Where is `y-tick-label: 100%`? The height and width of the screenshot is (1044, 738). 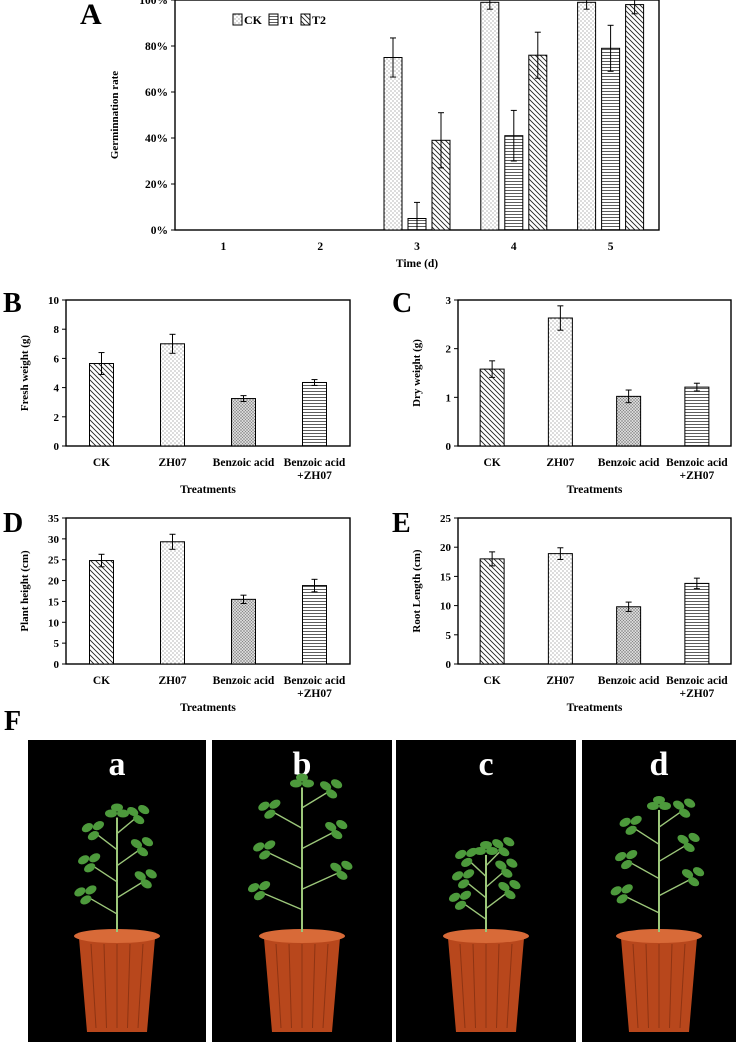
y-tick-label: 100% is located at coordinates (153, 3).